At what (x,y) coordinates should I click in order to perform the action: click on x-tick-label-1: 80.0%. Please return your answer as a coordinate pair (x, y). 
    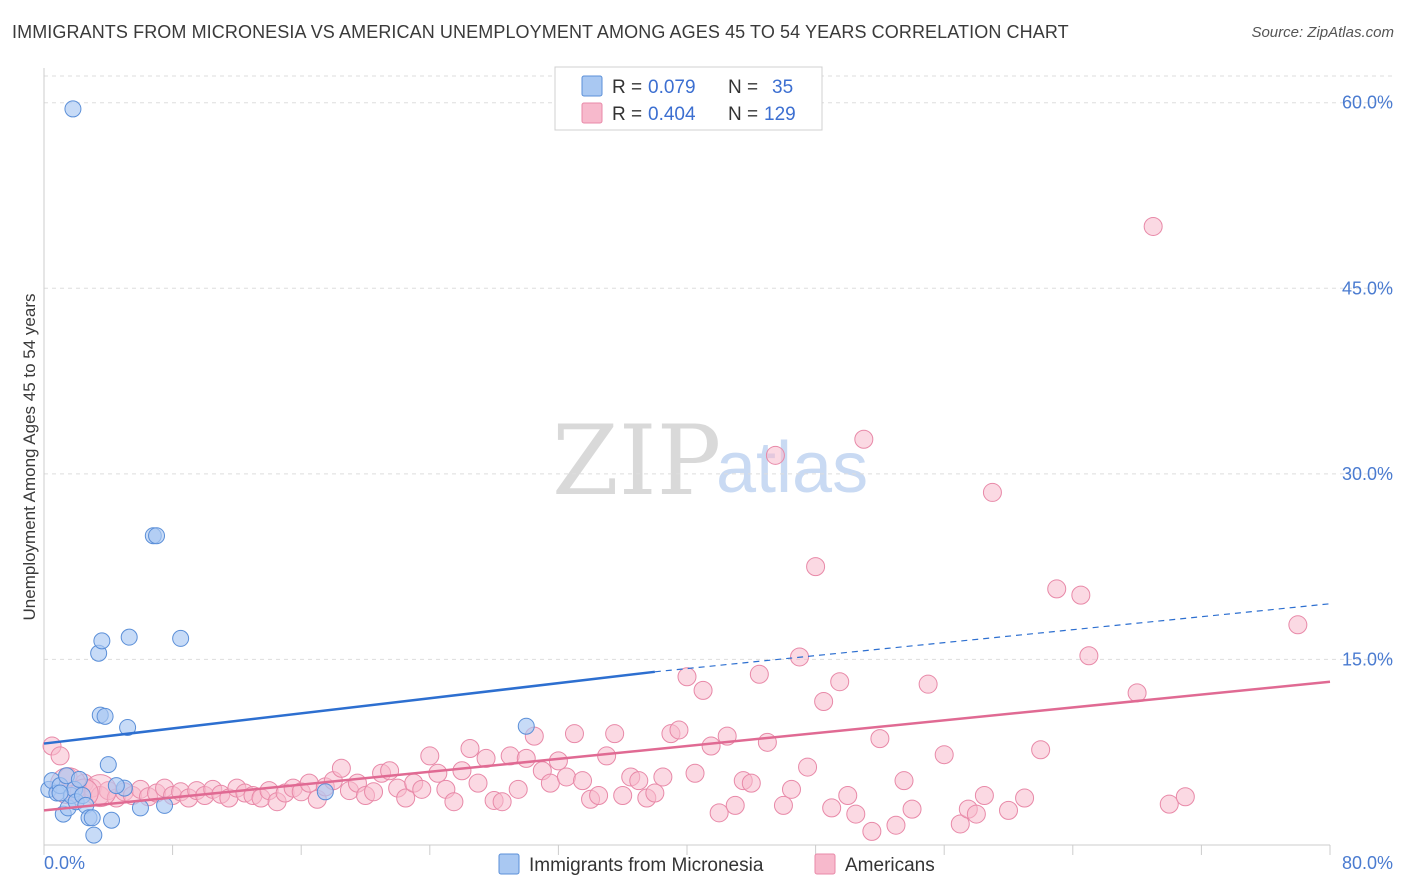
    Looking at the image, I should click on (1367, 863).